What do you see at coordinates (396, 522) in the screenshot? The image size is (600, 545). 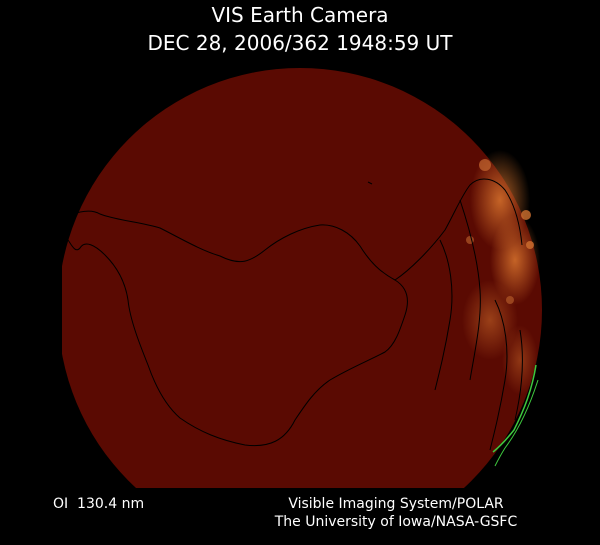 I see `institution: The University of Iowa/NASA-GSFC` at bounding box center [396, 522].